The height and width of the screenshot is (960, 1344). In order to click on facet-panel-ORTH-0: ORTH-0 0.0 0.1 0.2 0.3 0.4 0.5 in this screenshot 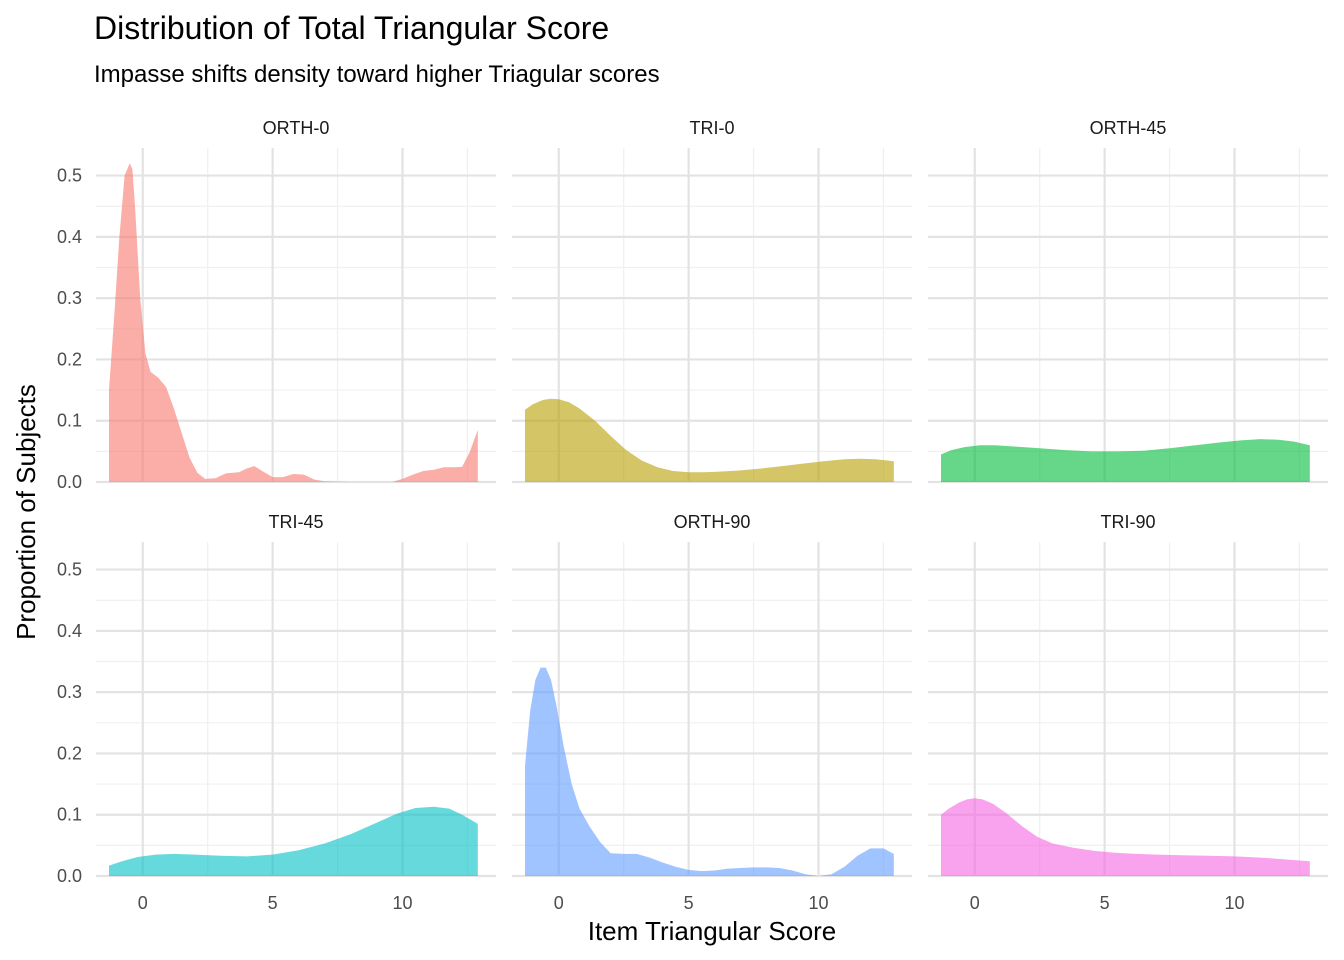, I will do `click(276, 305)`.